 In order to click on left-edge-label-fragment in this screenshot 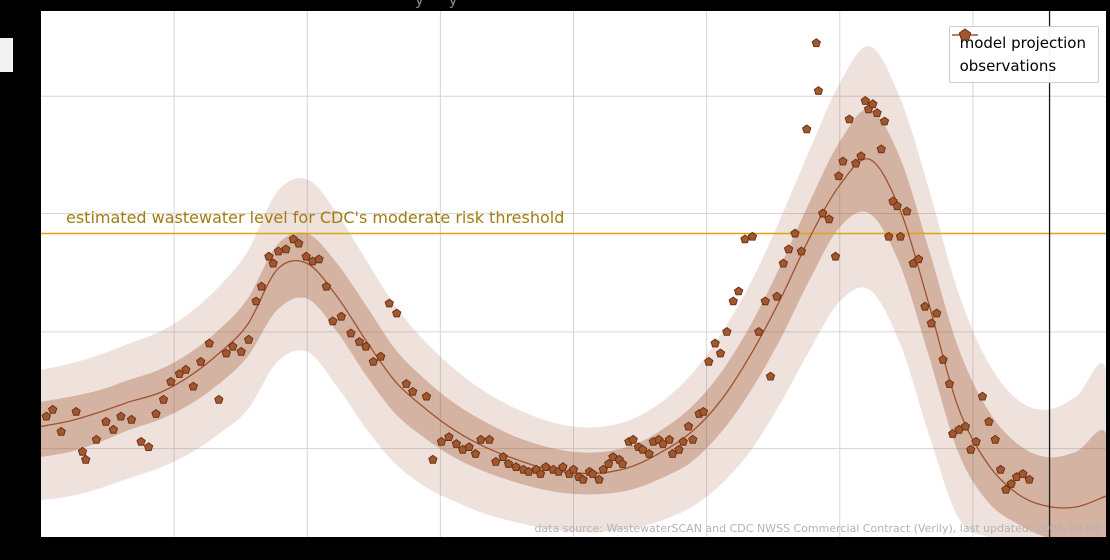, I will do `click(6, 55)`.